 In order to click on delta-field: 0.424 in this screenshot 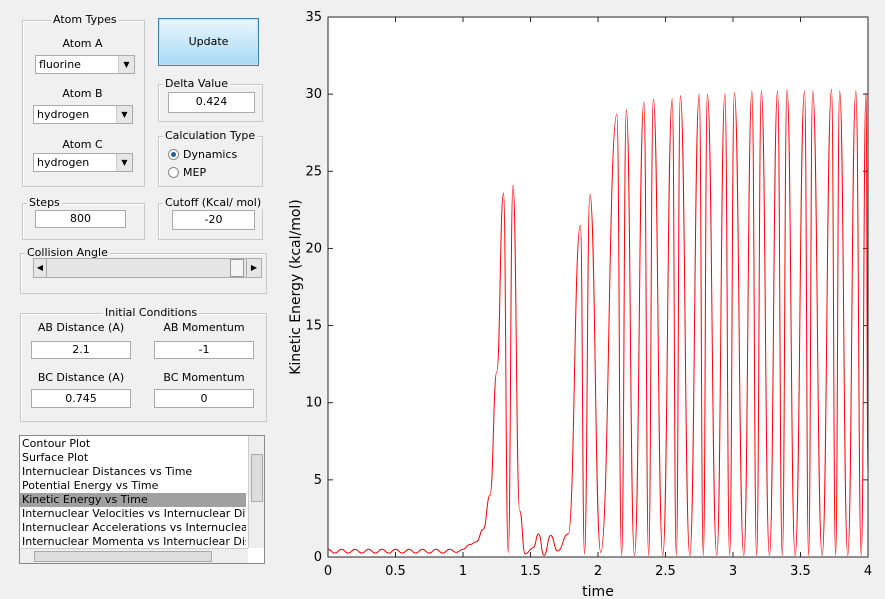, I will do `click(211, 102)`.